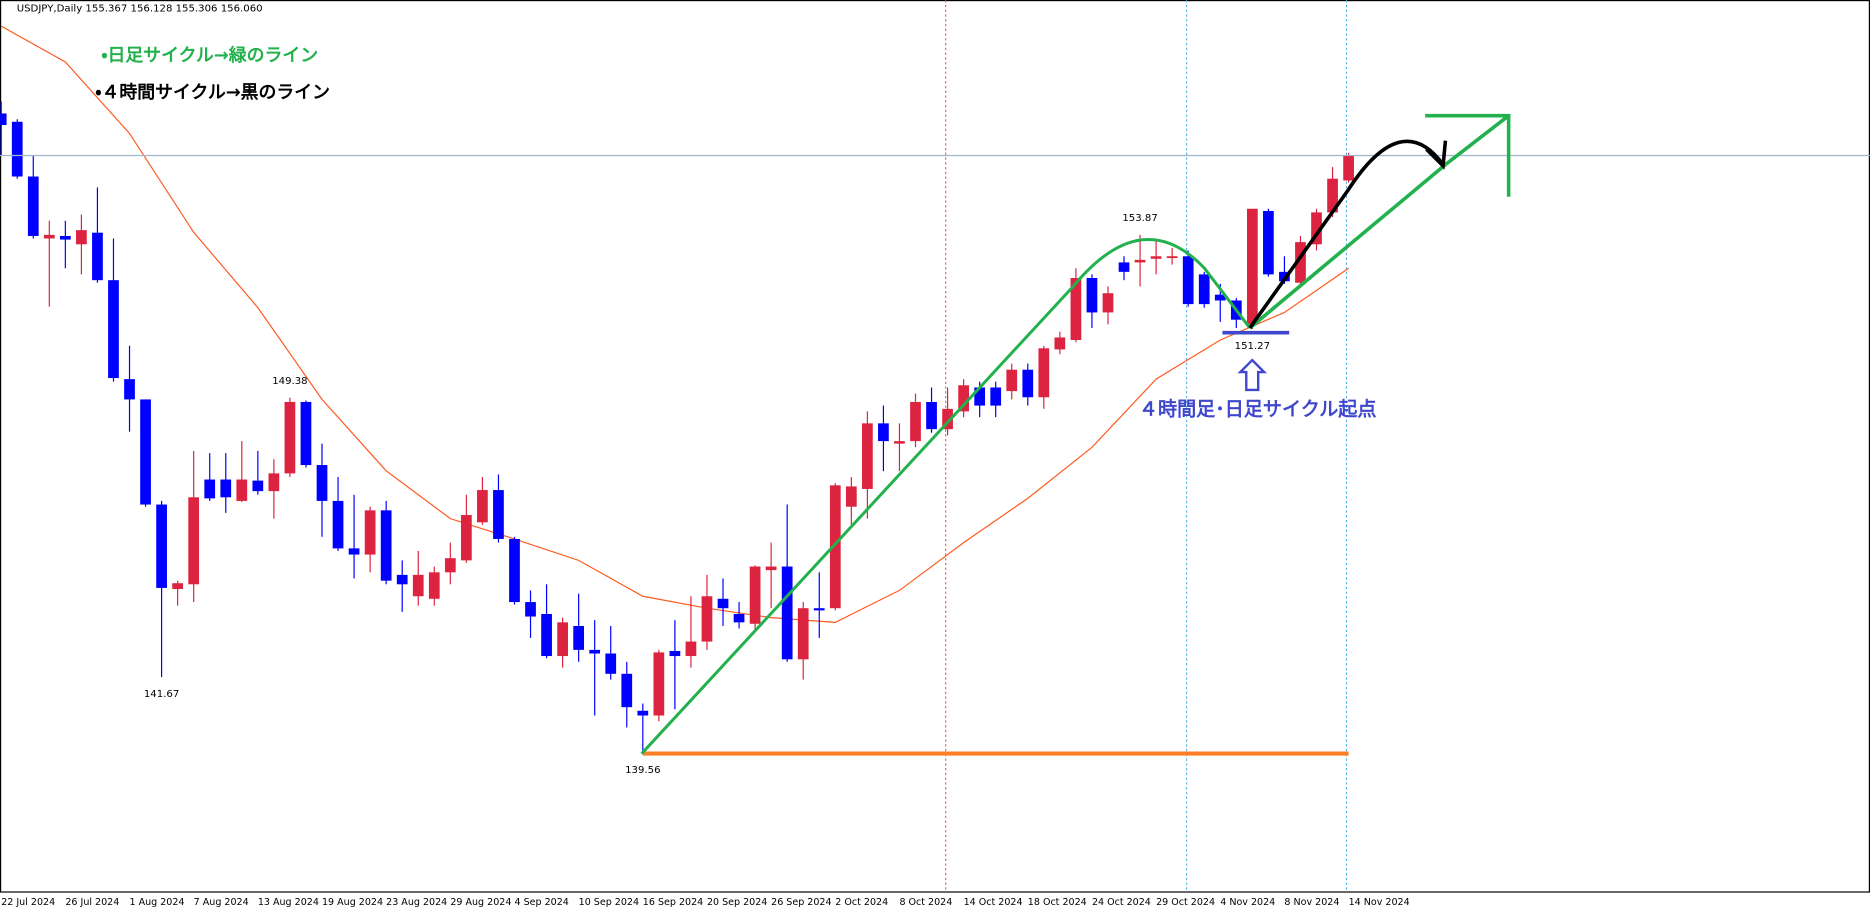  I want to click on h4-cycle-arrow, so click(1436, 155).